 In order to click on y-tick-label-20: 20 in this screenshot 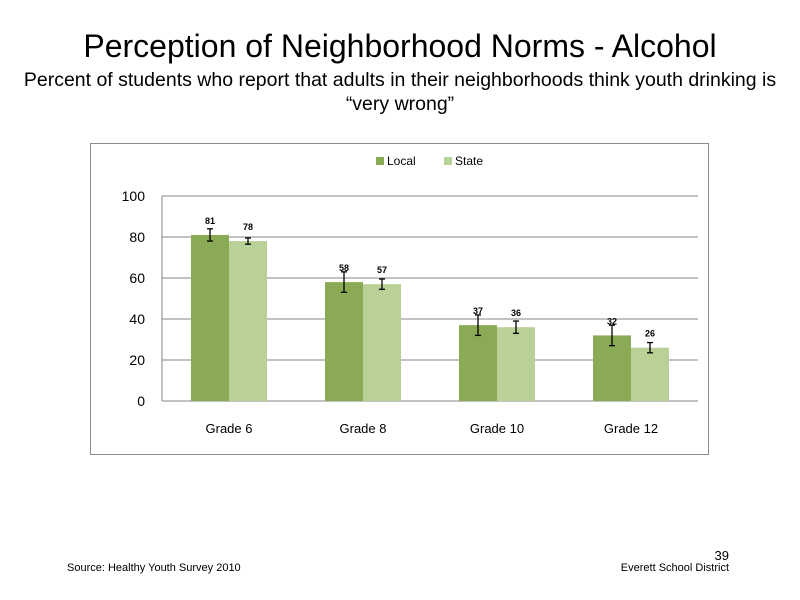, I will do `click(137, 360)`.